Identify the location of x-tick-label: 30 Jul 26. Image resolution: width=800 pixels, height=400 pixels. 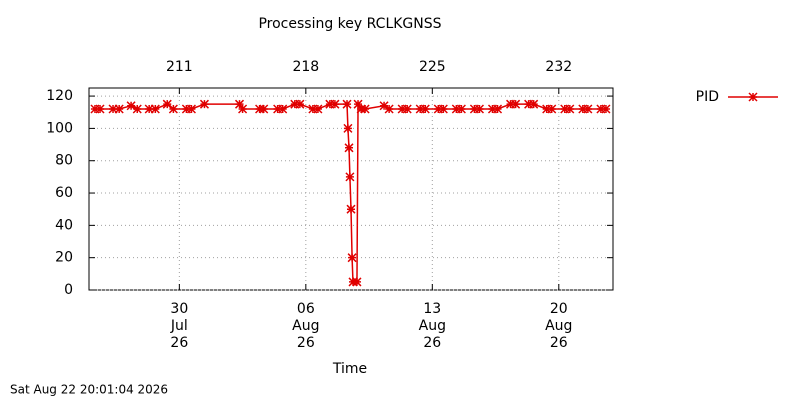
(179, 326).